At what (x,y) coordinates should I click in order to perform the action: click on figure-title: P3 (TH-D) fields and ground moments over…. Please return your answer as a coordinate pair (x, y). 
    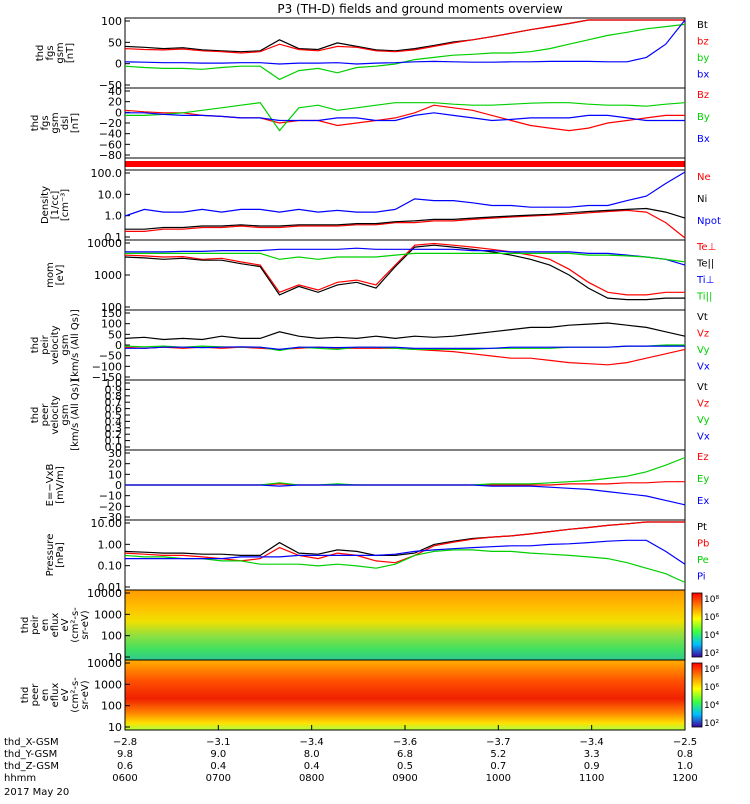
    Looking at the image, I should click on (419, 9).